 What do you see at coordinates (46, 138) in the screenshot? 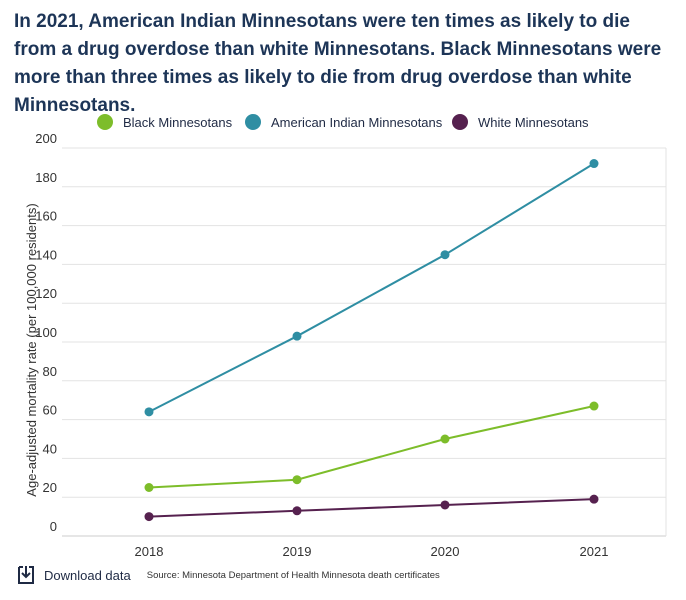
I see `y-tick-label: 200` at bounding box center [46, 138].